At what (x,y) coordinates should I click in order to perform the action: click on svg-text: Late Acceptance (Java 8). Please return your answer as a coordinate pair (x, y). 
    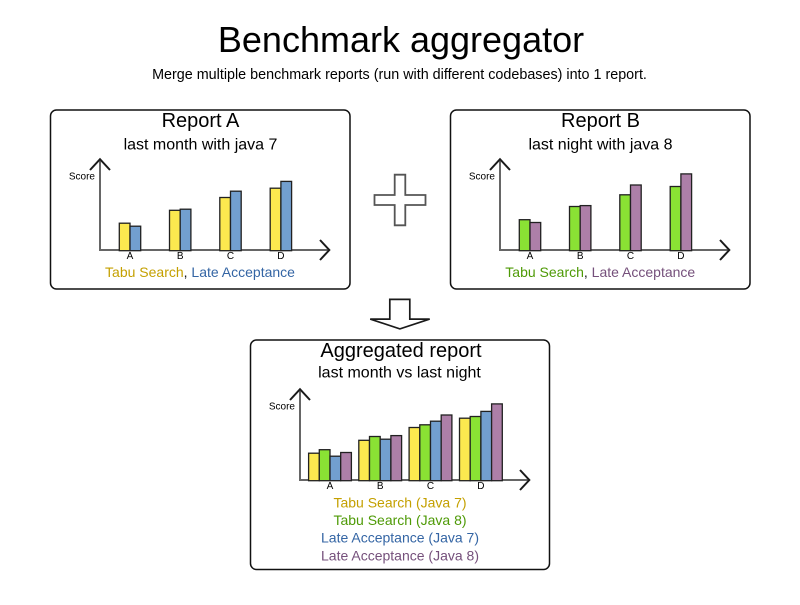
    Looking at the image, I should click on (400, 555).